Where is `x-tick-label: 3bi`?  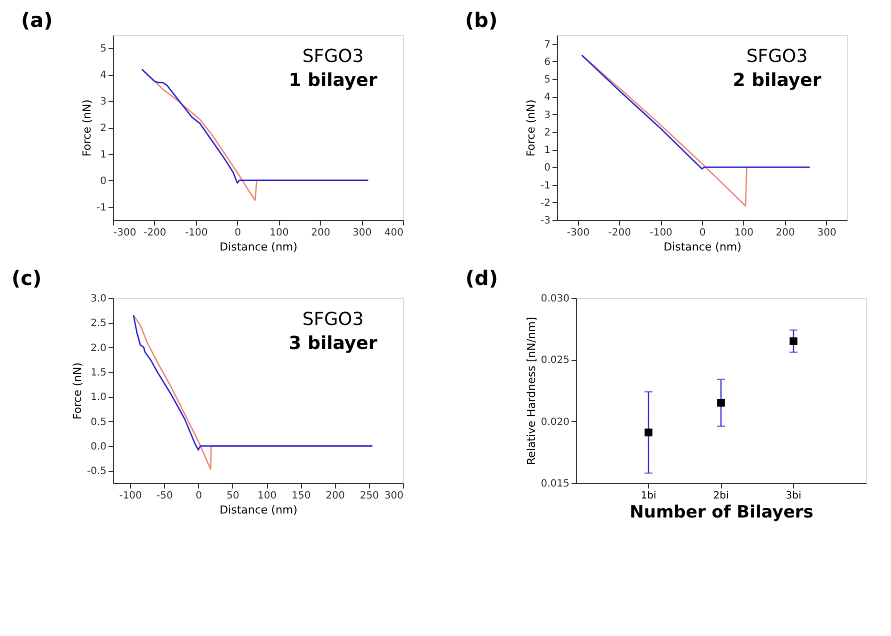 x-tick-label: 3bi is located at coordinates (794, 496).